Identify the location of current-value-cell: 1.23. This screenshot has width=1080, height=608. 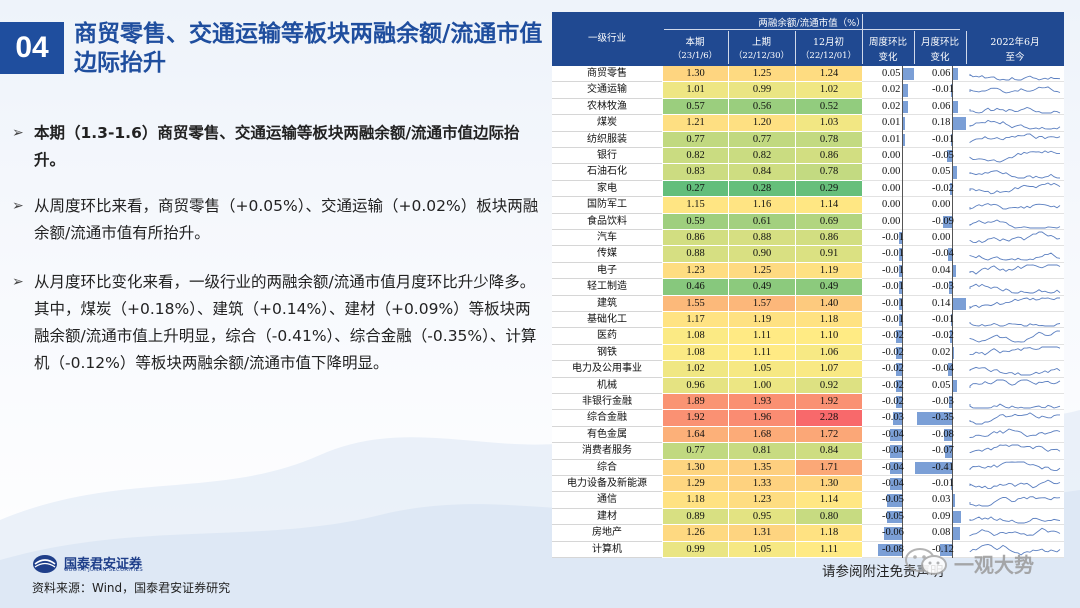
(695, 271).